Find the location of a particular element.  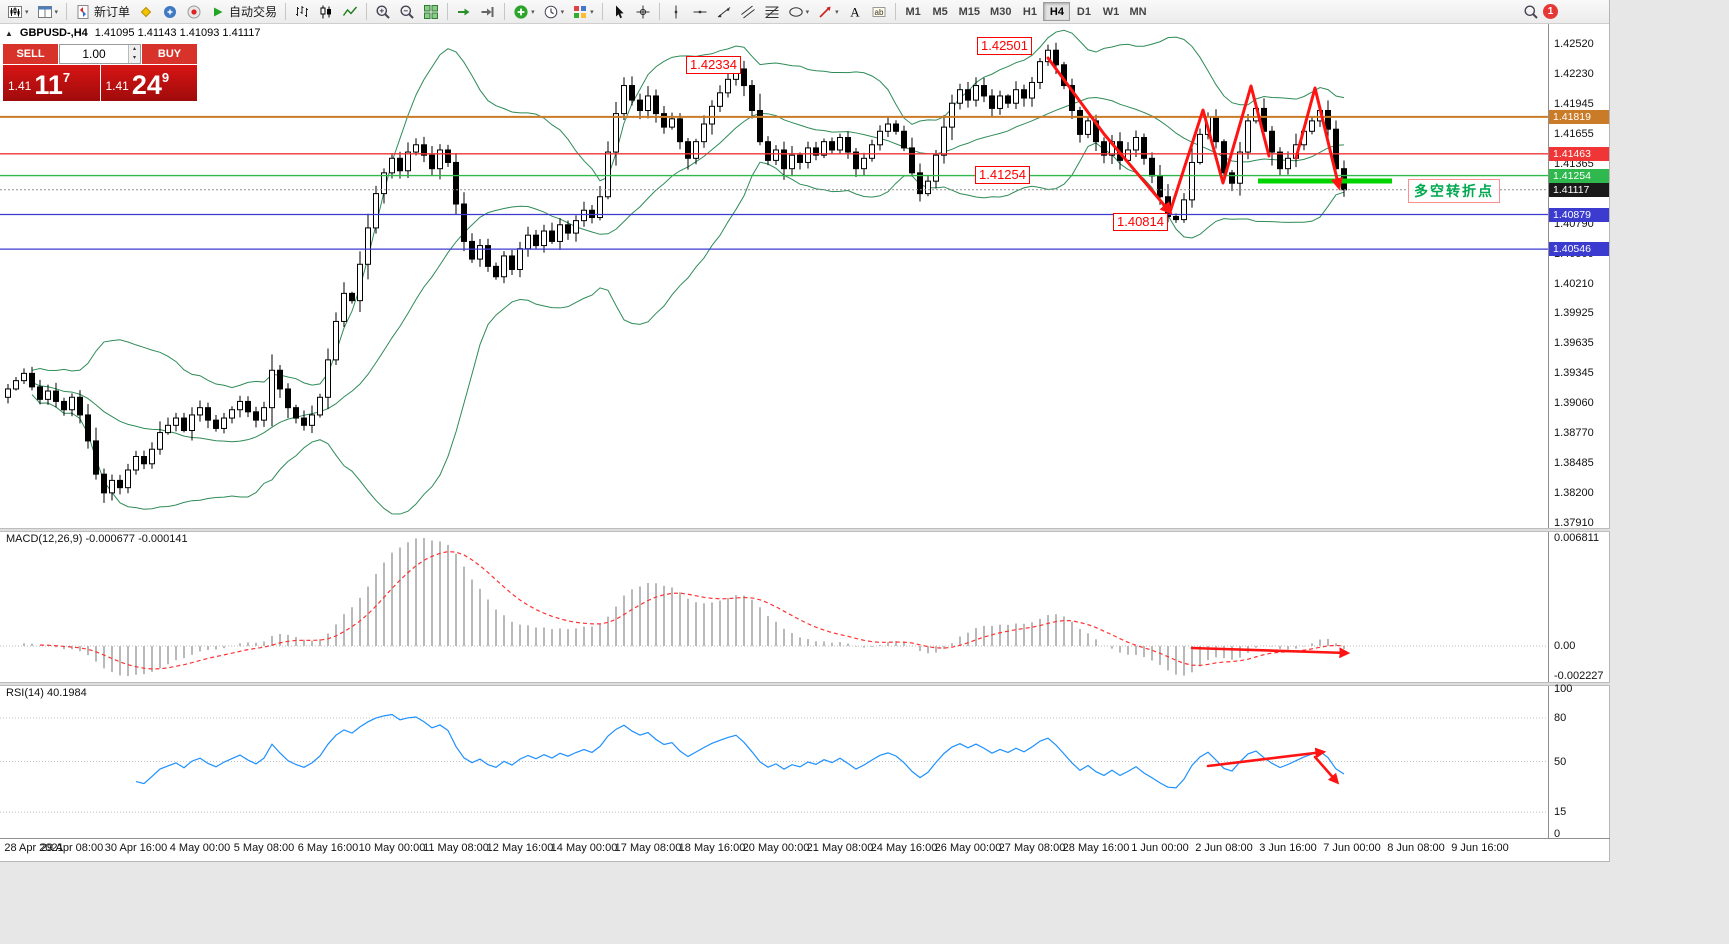

price-tag-1.40879: 1.40879 is located at coordinates (1579, 214).